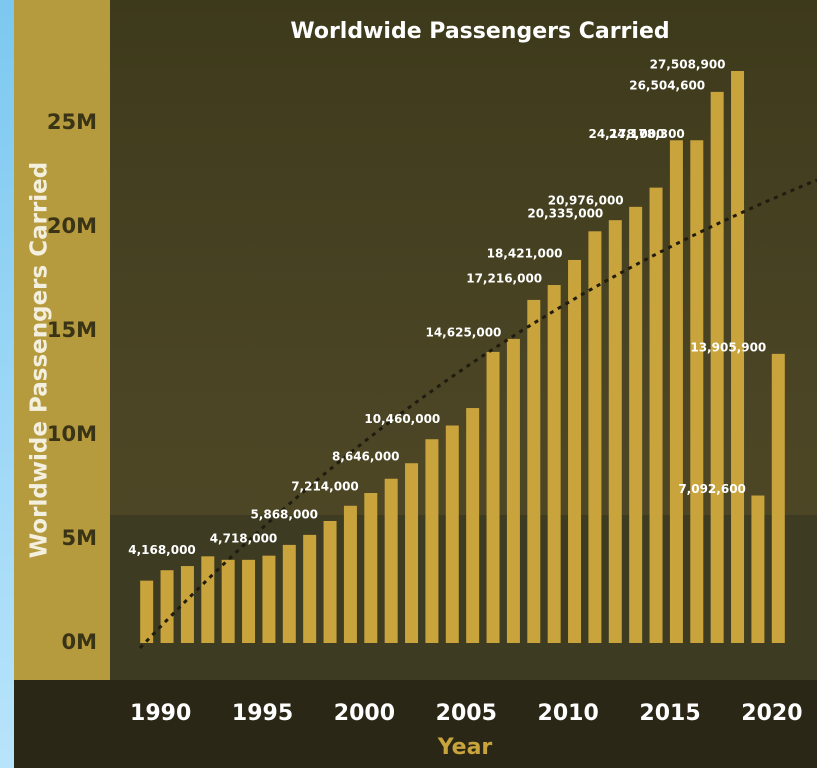 The image size is (817, 772). I want to click on value-label: 27,508,900, so click(688, 65).